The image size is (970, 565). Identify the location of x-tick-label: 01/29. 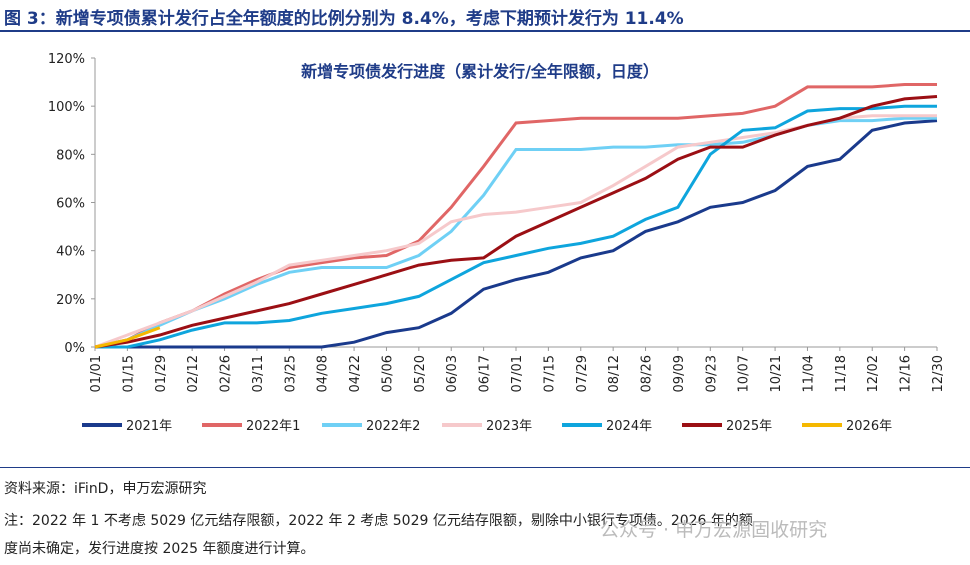
(161, 373).